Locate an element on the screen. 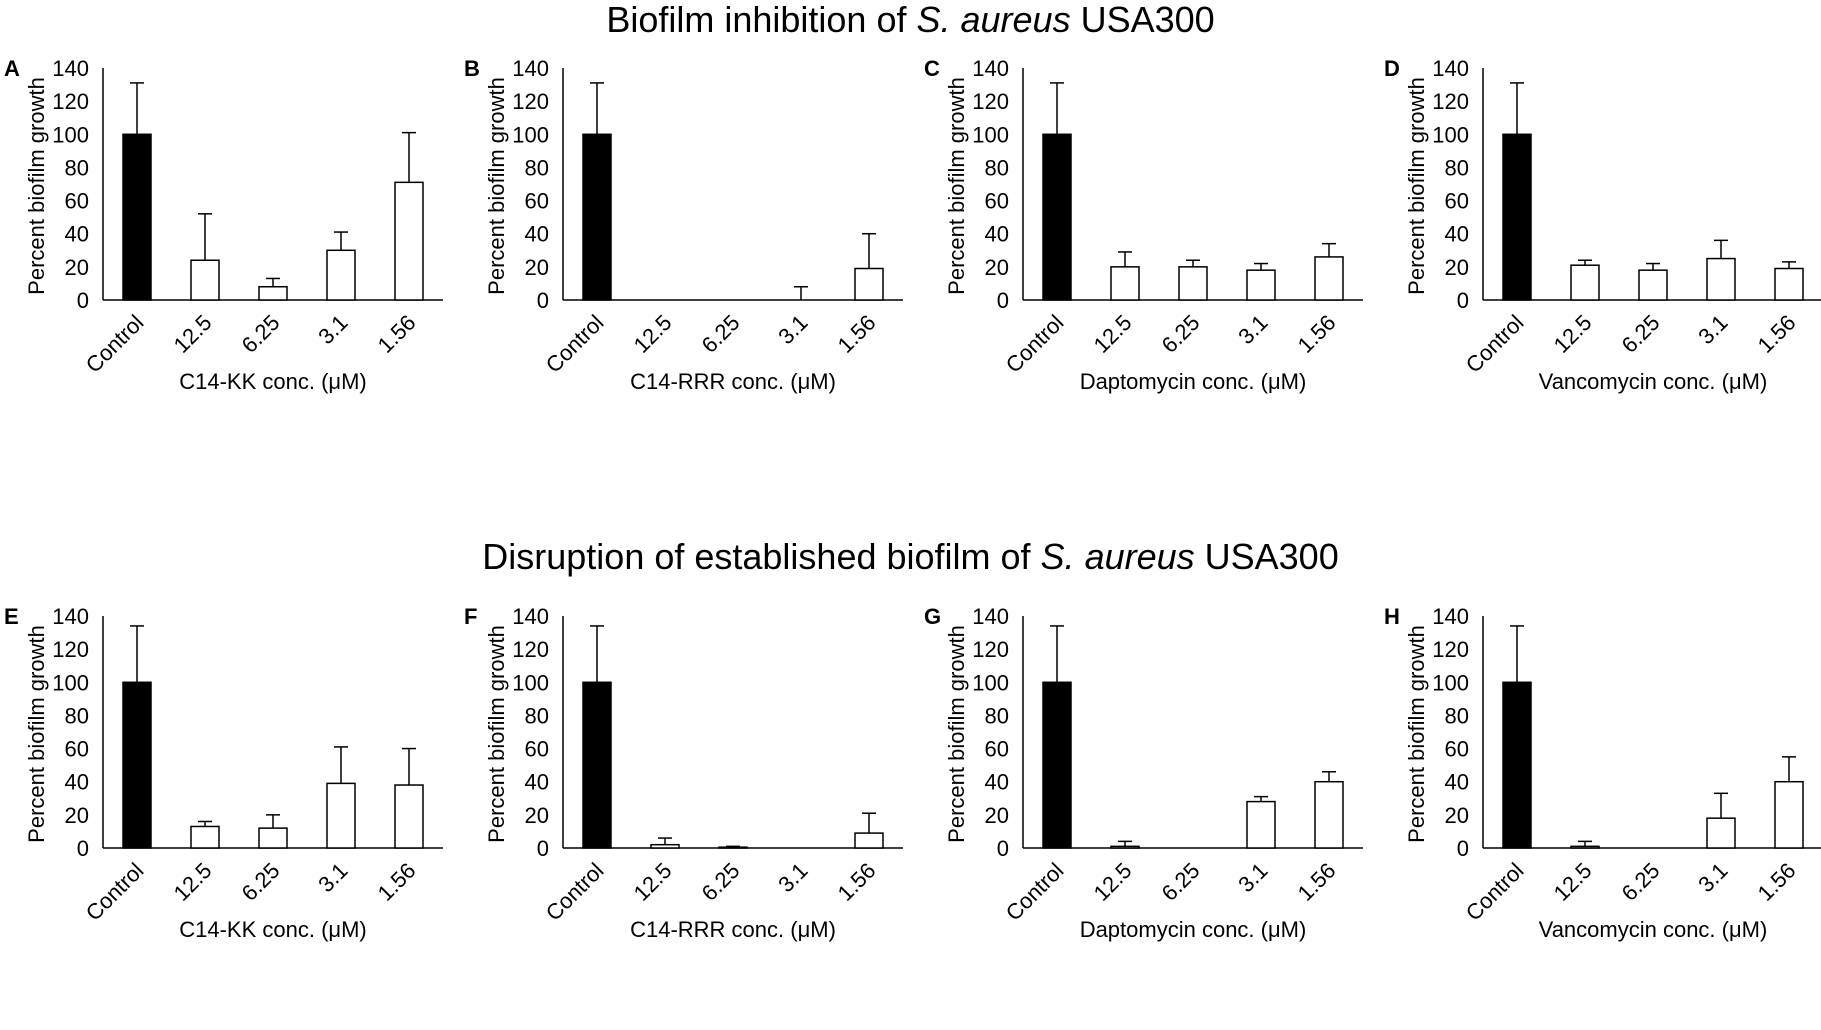  x-axis-title: C14-KK conc. (μM) is located at coordinates (273, 381).